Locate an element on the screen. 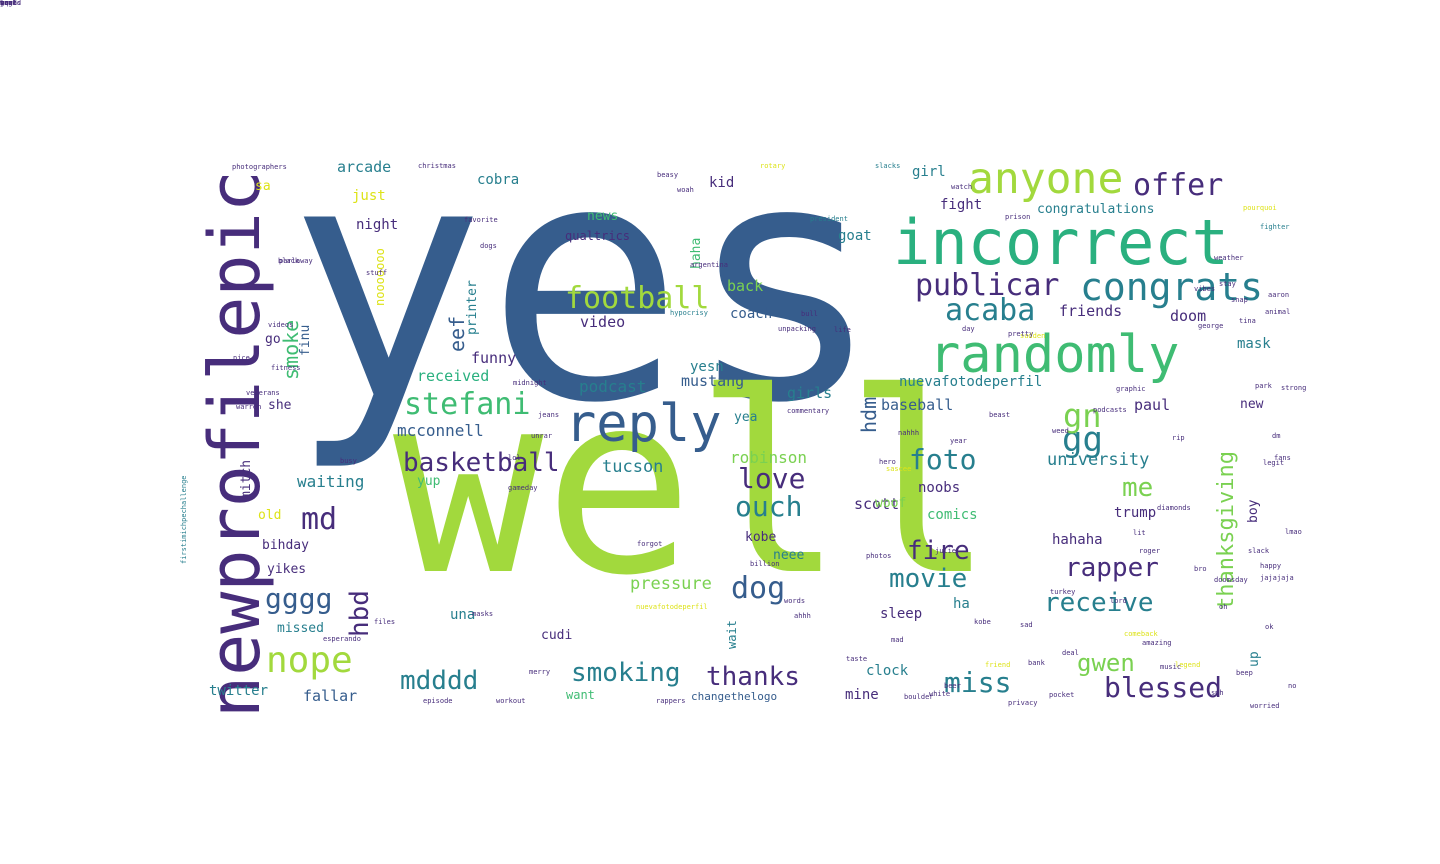  word-nice: nice is located at coordinates (241, 358).